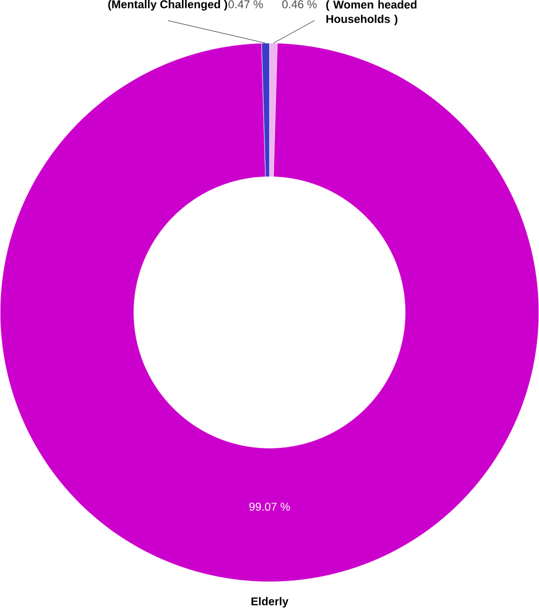 This screenshot has height=611, width=539. Describe the element at coordinates (245, 4) in the screenshot. I see `data-label: 0.47 %` at that location.